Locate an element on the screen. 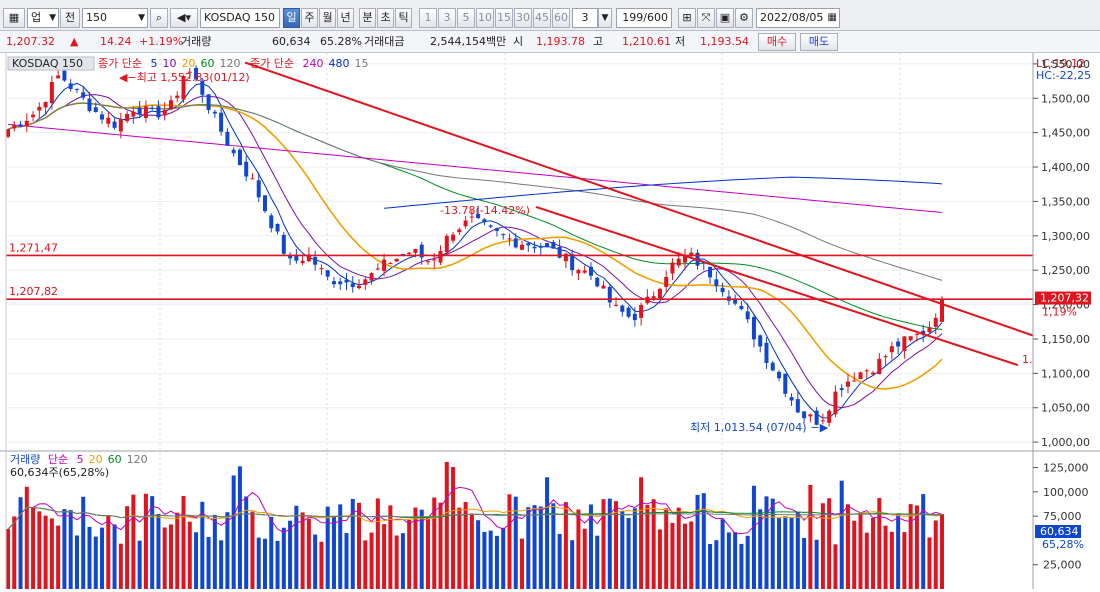  interval-button-5: 30 is located at coordinates (523, 18).